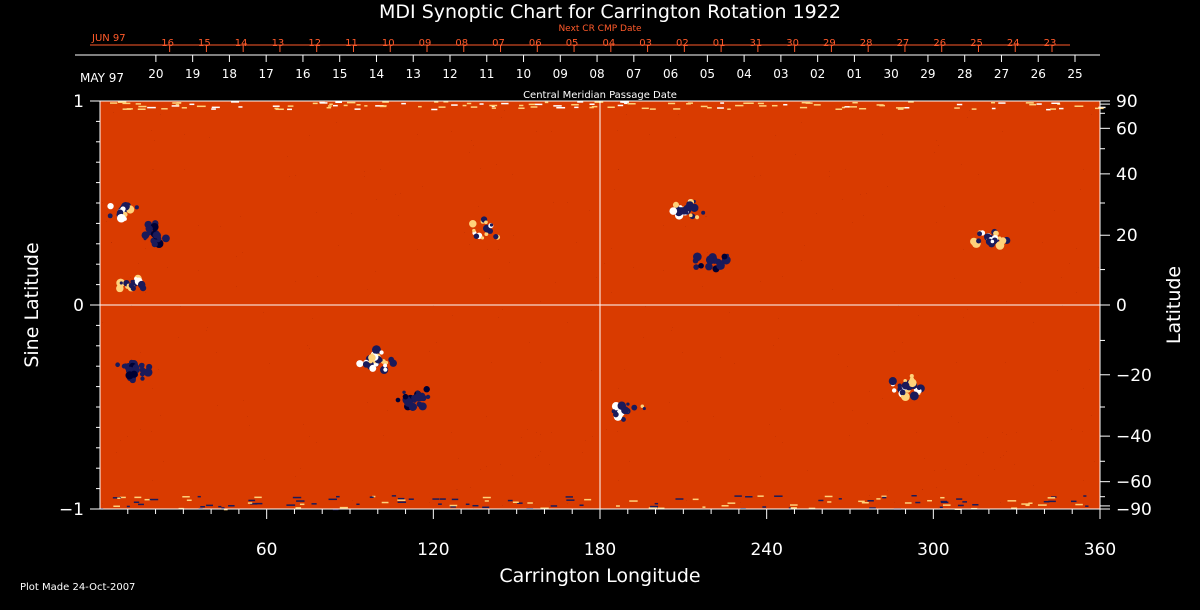  What do you see at coordinates (1134, 510) in the screenshot?
I see `y-tick-label-right: −90` at bounding box center [1134, 510].